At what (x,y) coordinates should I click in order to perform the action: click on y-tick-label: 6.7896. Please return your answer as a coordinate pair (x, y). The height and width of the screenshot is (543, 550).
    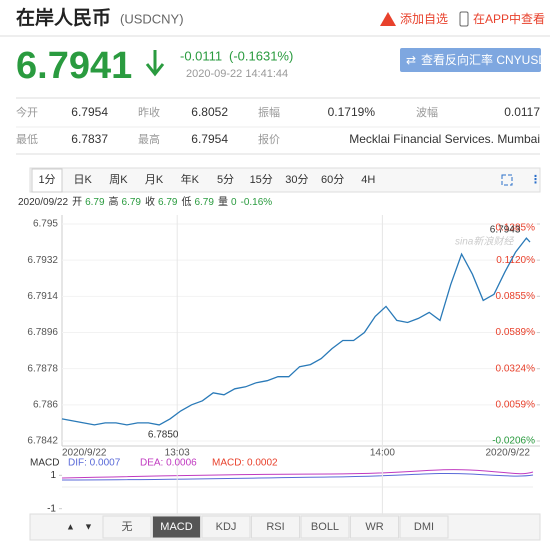
    Looking at the image, I should click on (42, 332).